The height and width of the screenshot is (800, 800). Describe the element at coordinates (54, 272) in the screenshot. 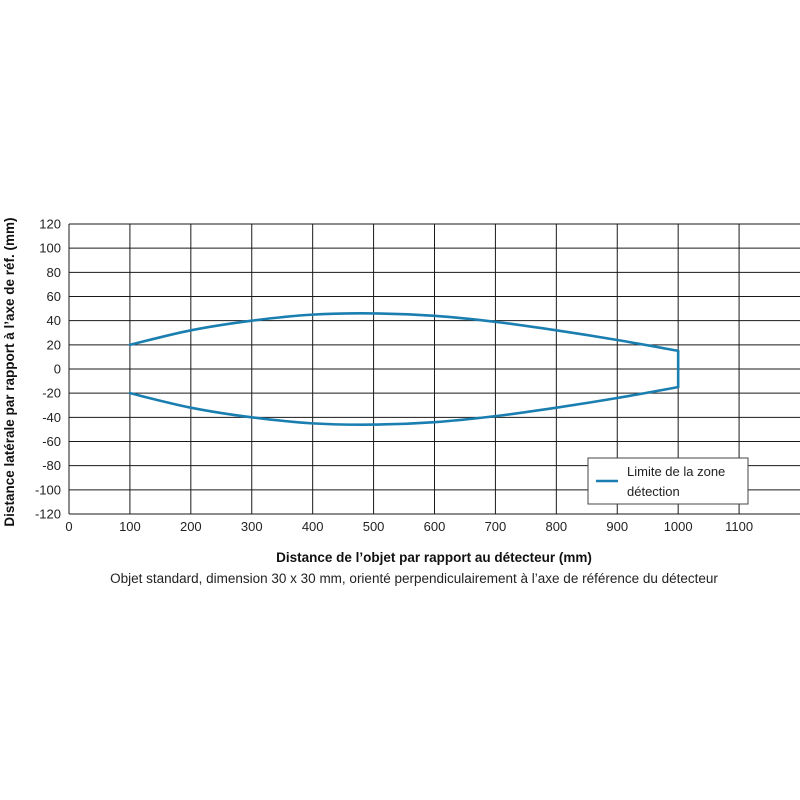

I see `y-tick-label: 80` at that location.